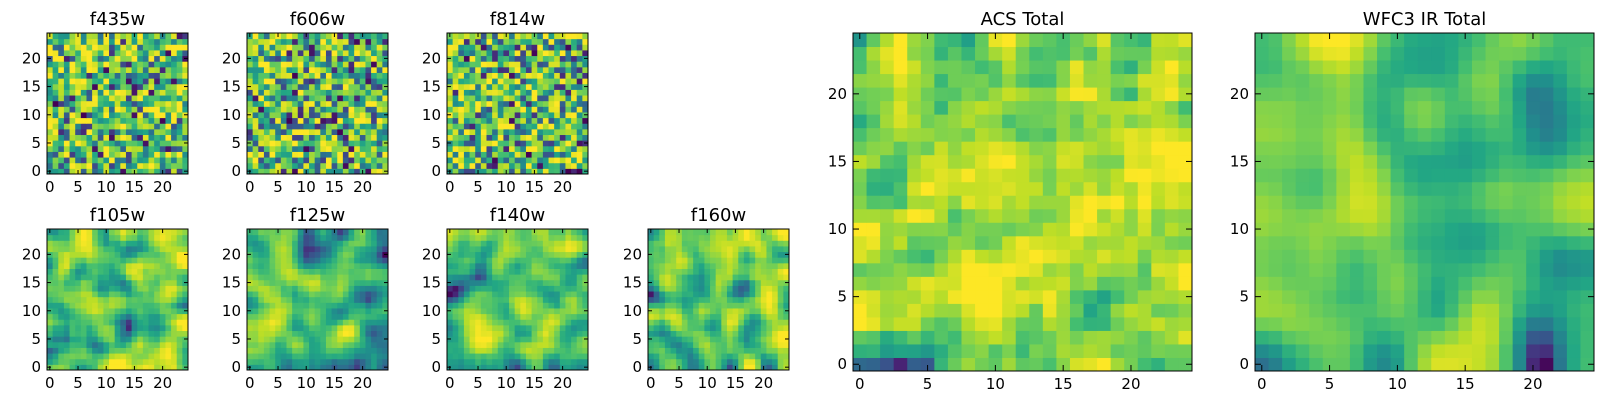 The image size is (1600, 400). I want to click on x-tick-label: 20, so click(162, 187).